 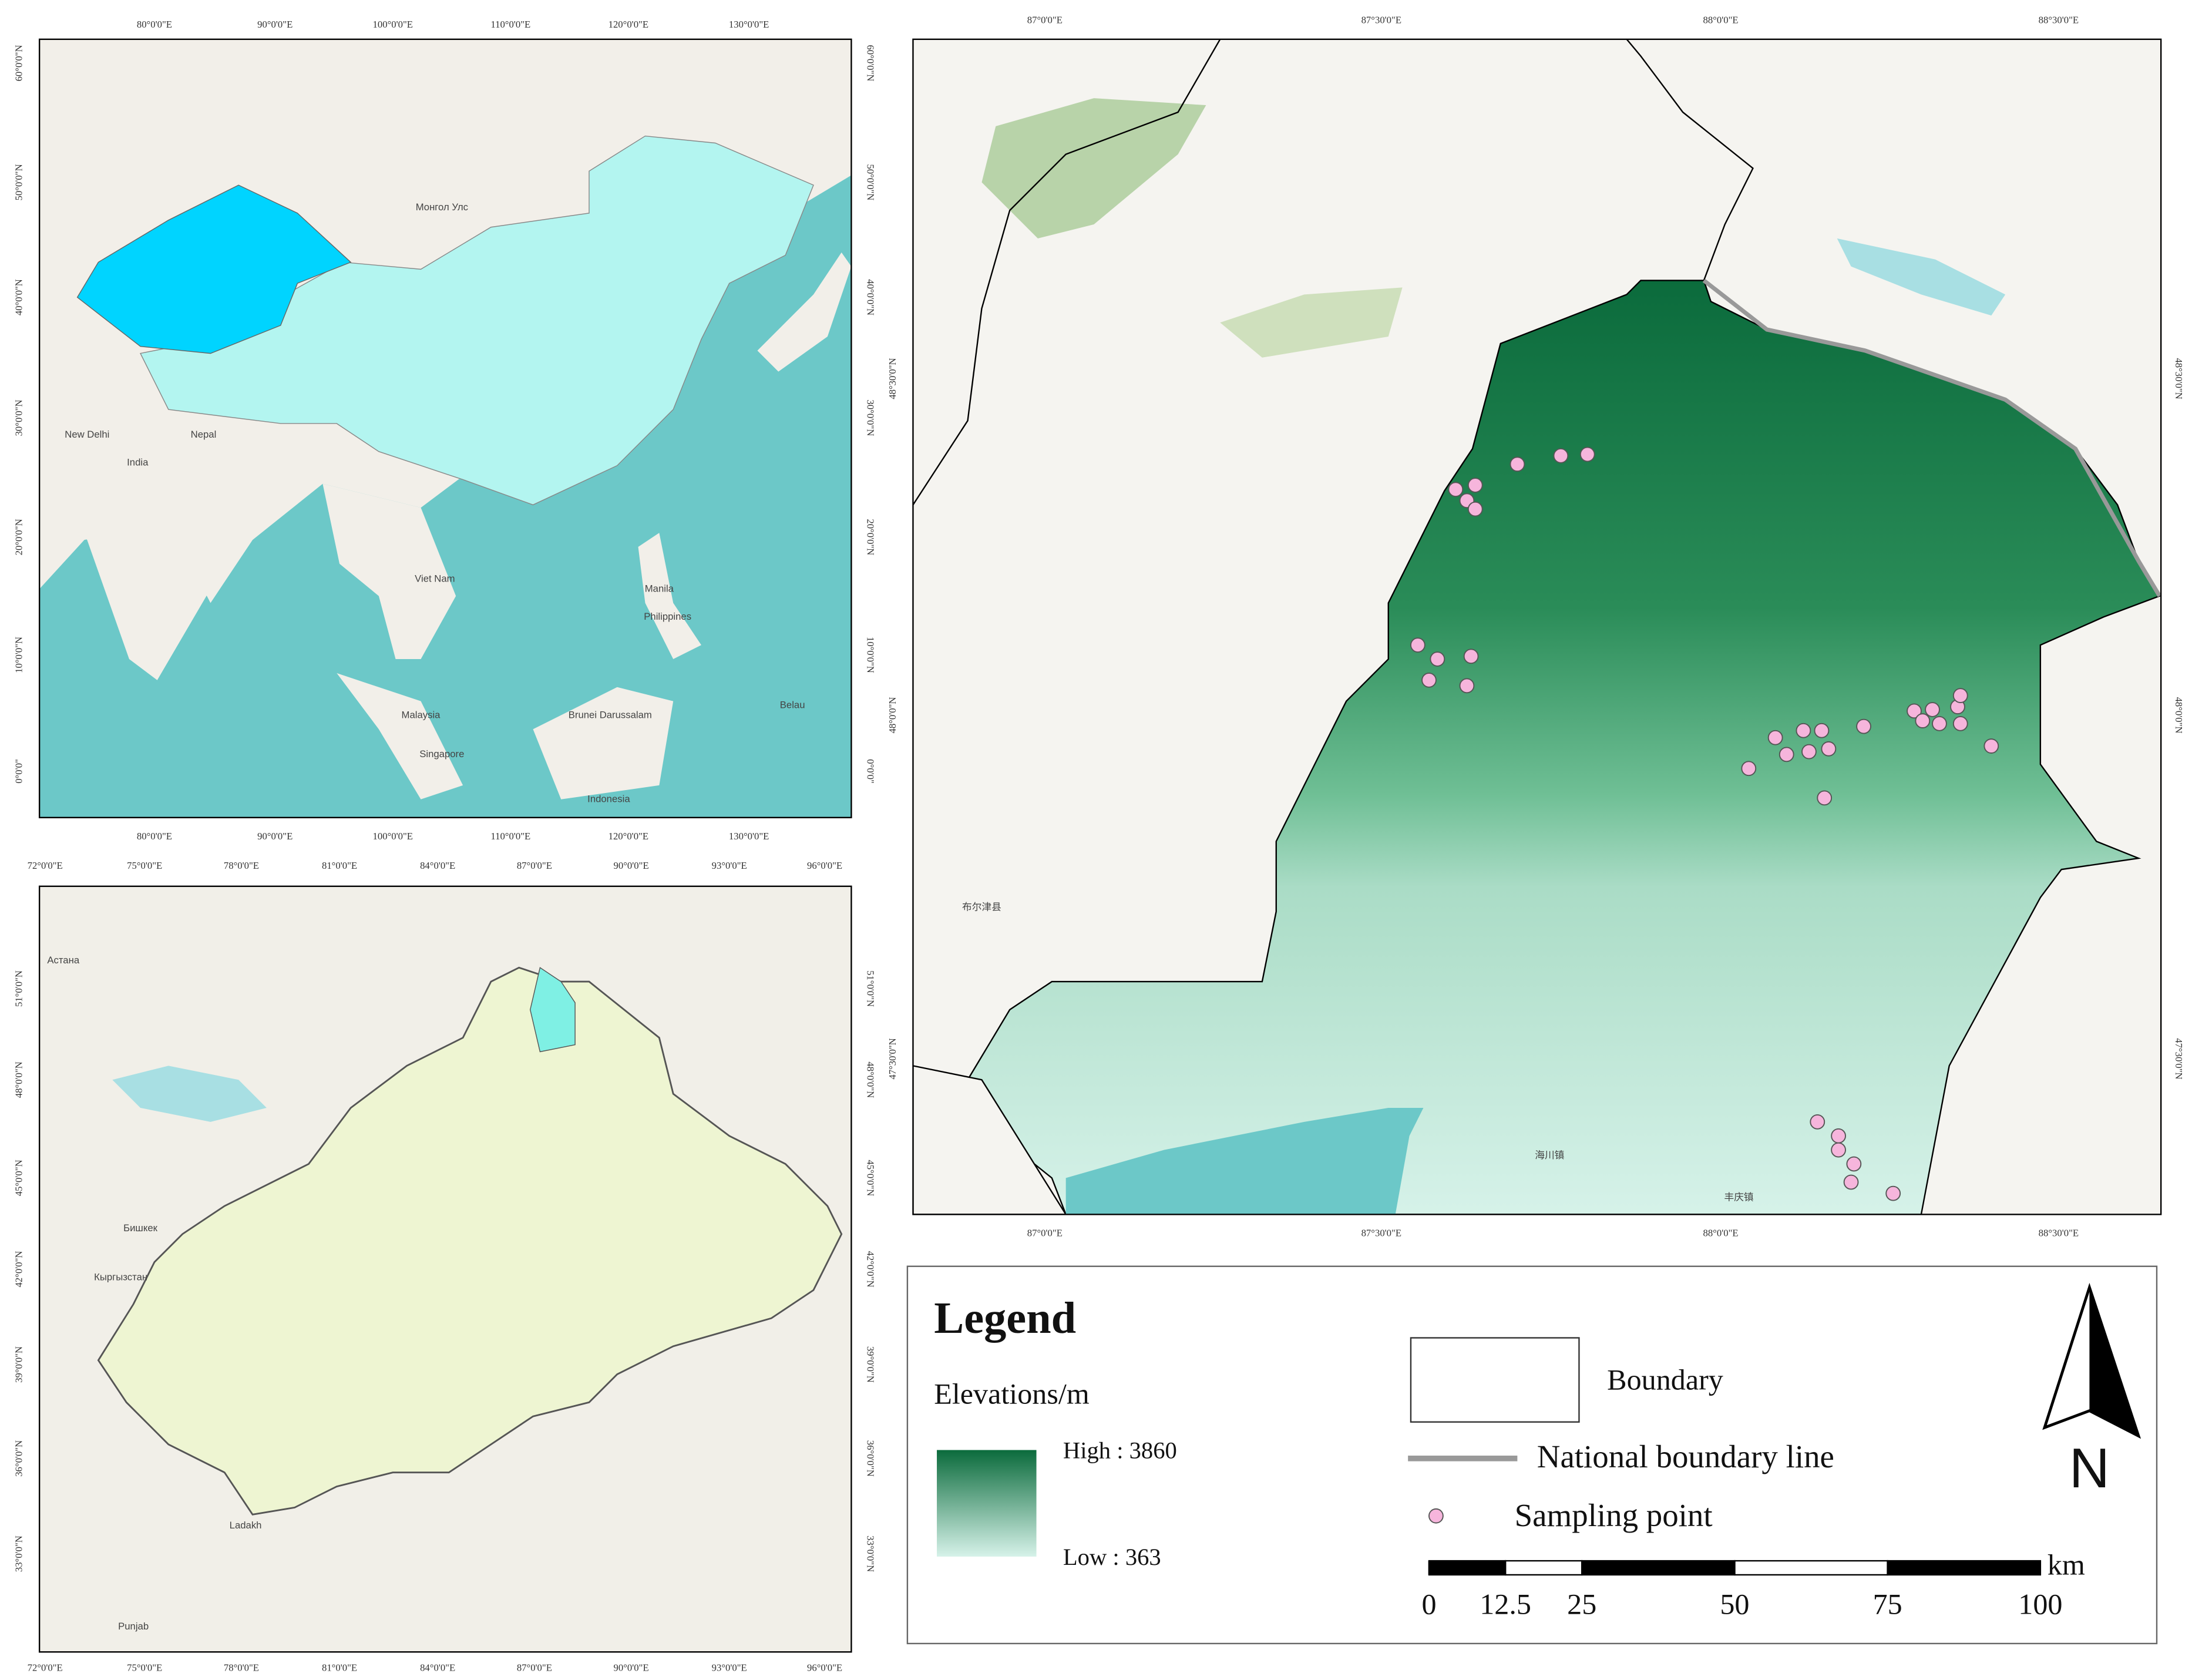 I want to click on y-coord-label: 50°0'0"N, so click(x=871, y=182).